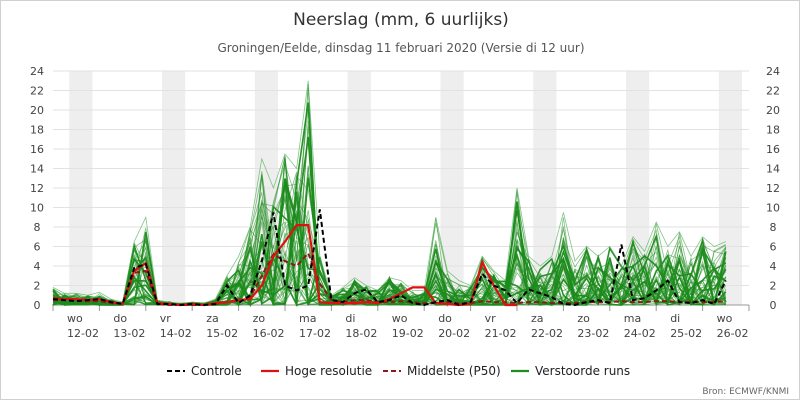  I want to click on y-tick-label-left: 8, so click(37, 227).